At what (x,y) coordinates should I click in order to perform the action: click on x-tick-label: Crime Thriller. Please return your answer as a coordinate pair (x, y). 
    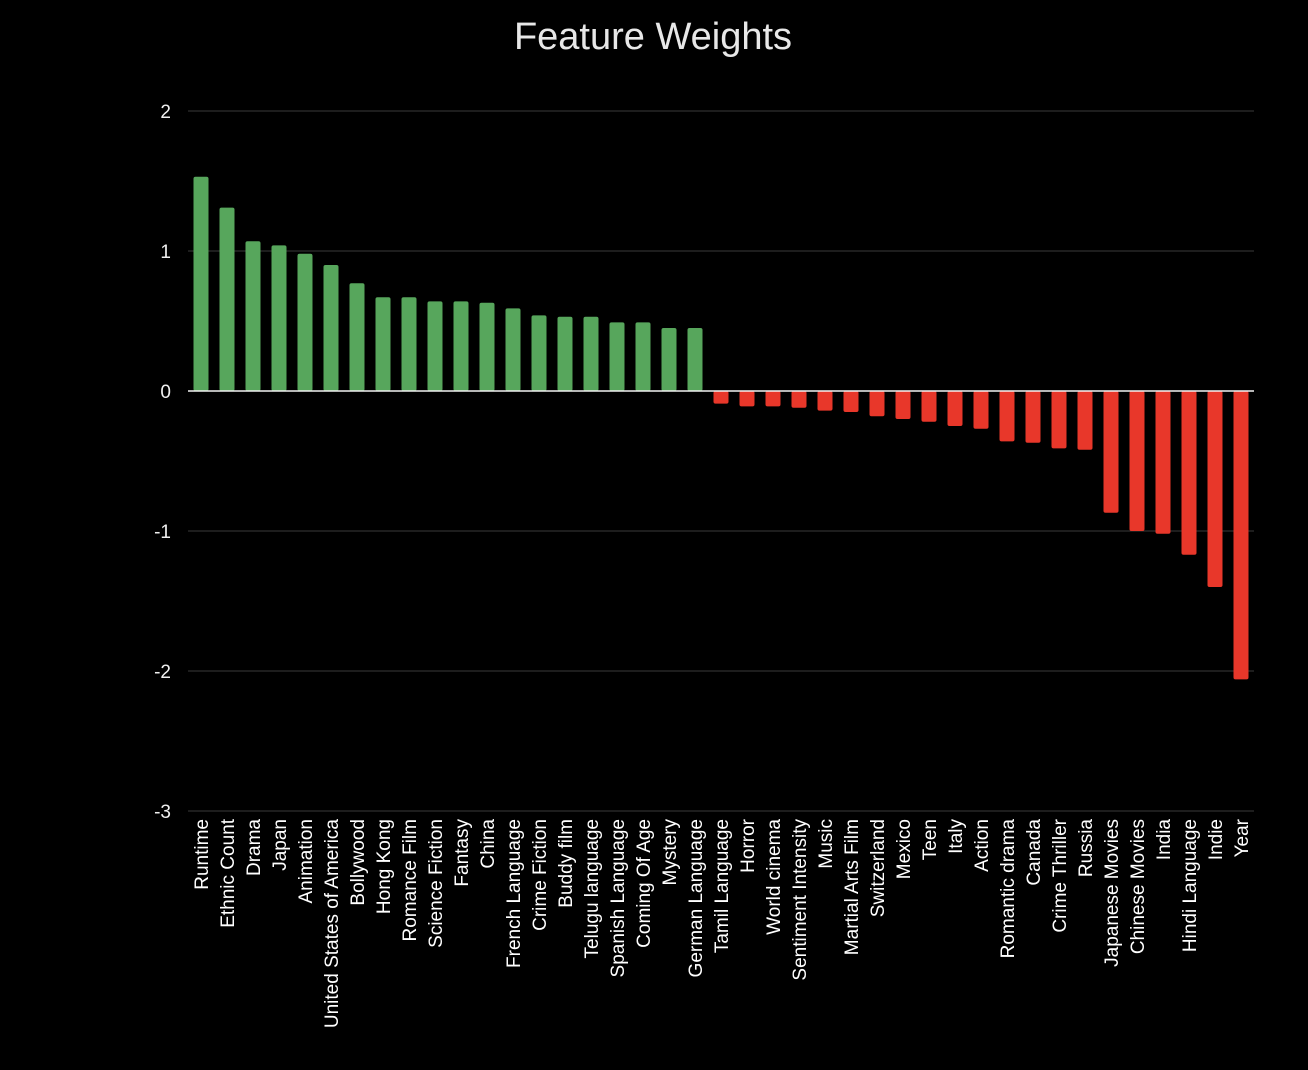
    Looking at the image, I should click on (1060, 875).